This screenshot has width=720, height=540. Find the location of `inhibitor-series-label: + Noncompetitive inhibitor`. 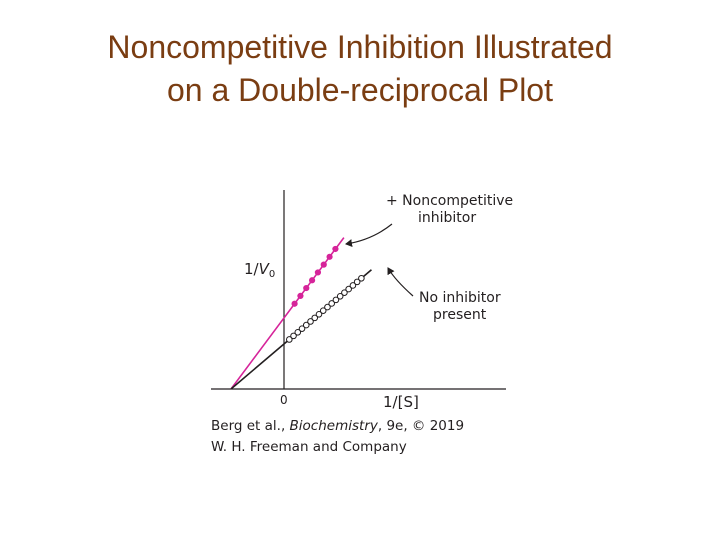

inhibitor-series-label: + Noncompetitive inhibitor is located at coordinates (449, 209).